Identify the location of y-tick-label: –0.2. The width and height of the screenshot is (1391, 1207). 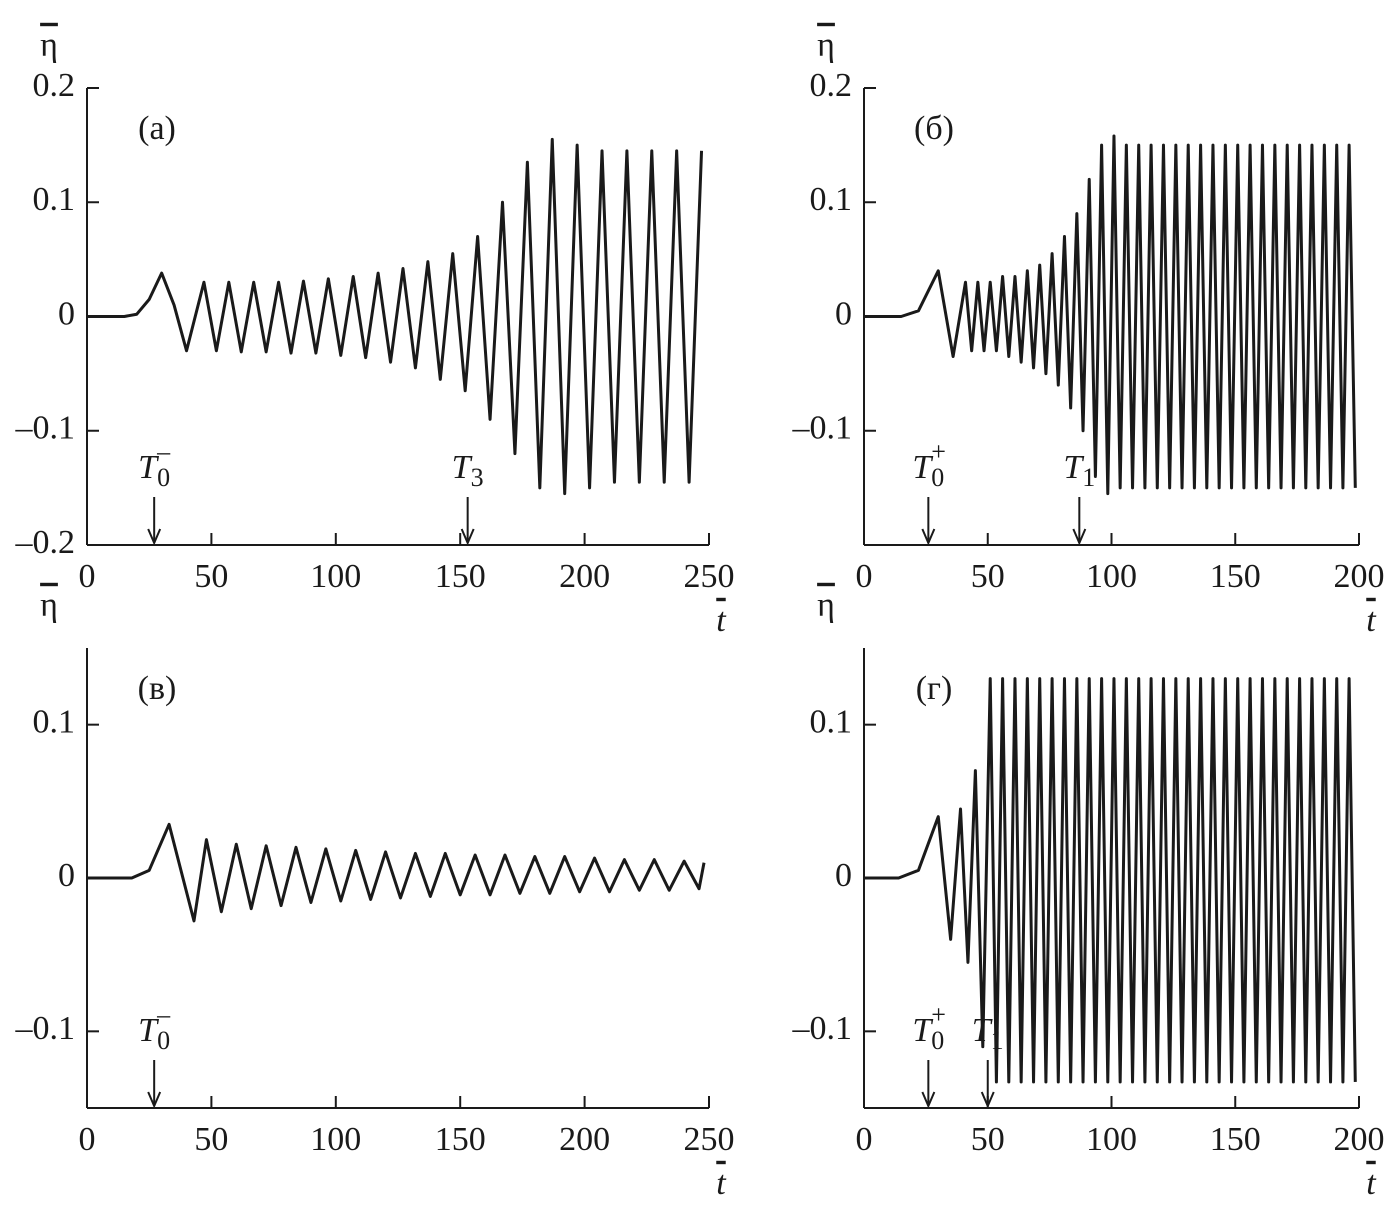
(45, 542).